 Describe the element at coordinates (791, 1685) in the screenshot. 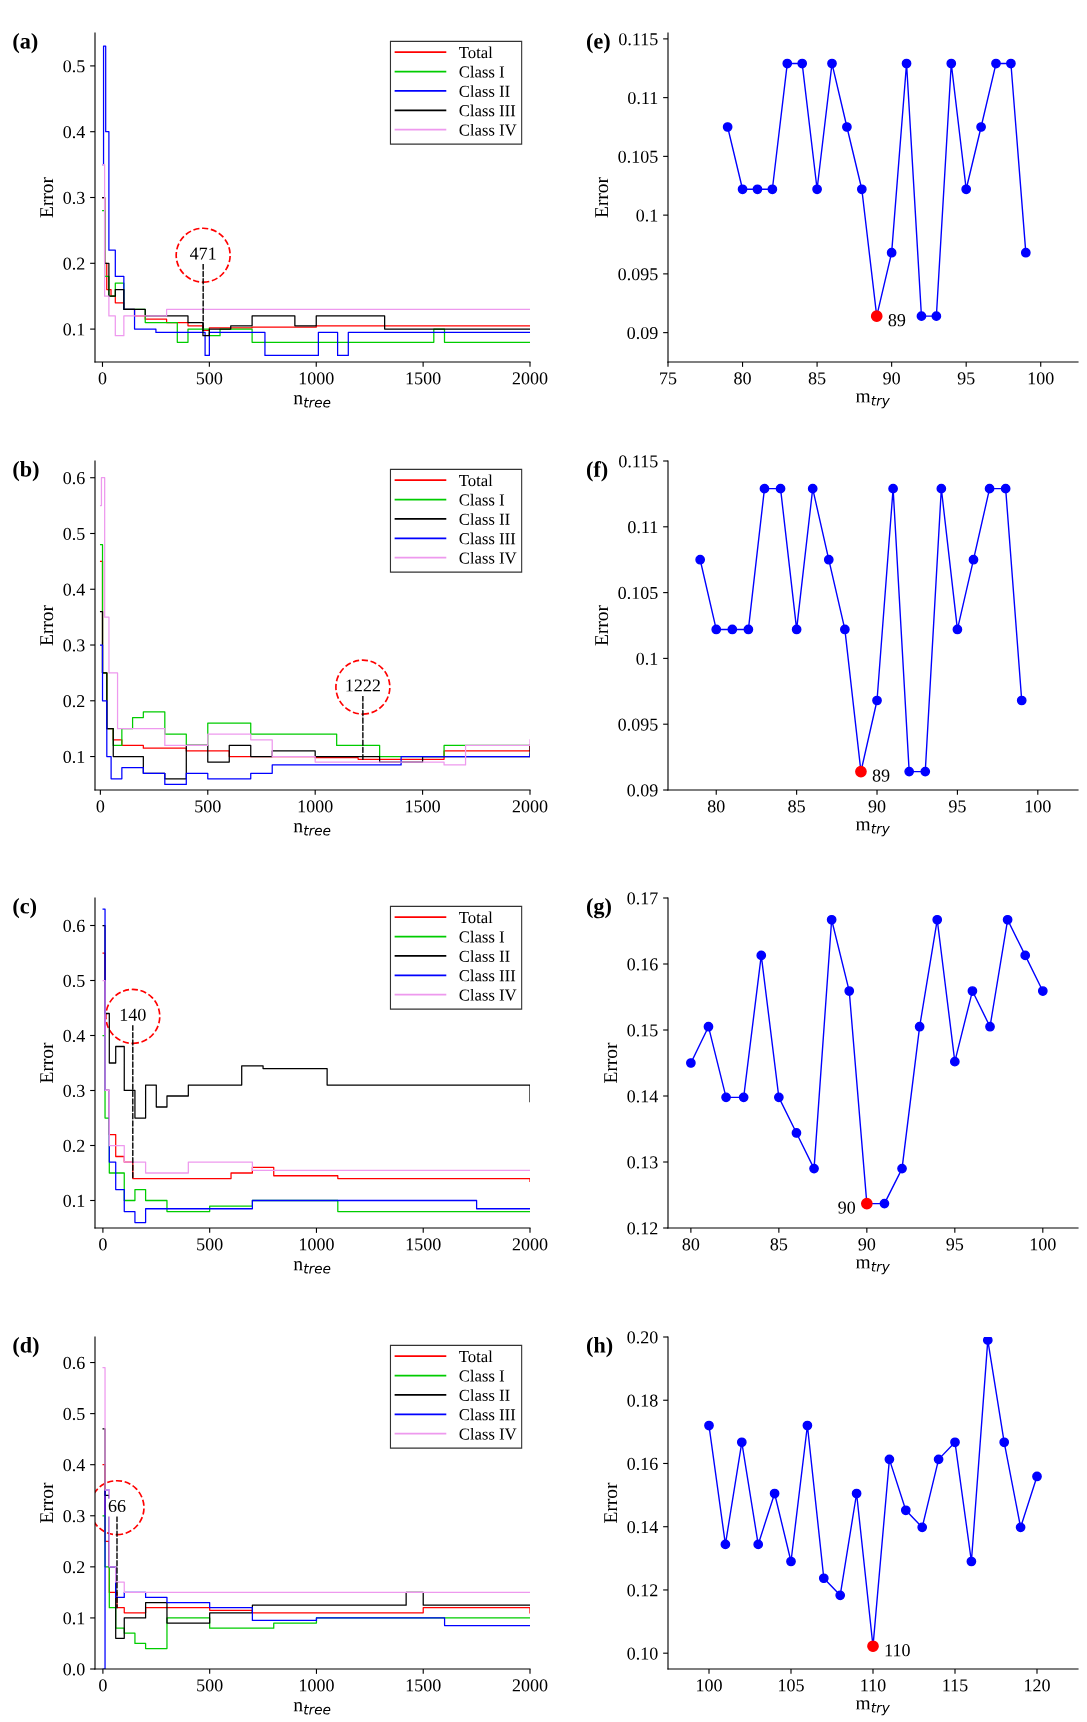

I see `x-tick-label: 105` at that location.